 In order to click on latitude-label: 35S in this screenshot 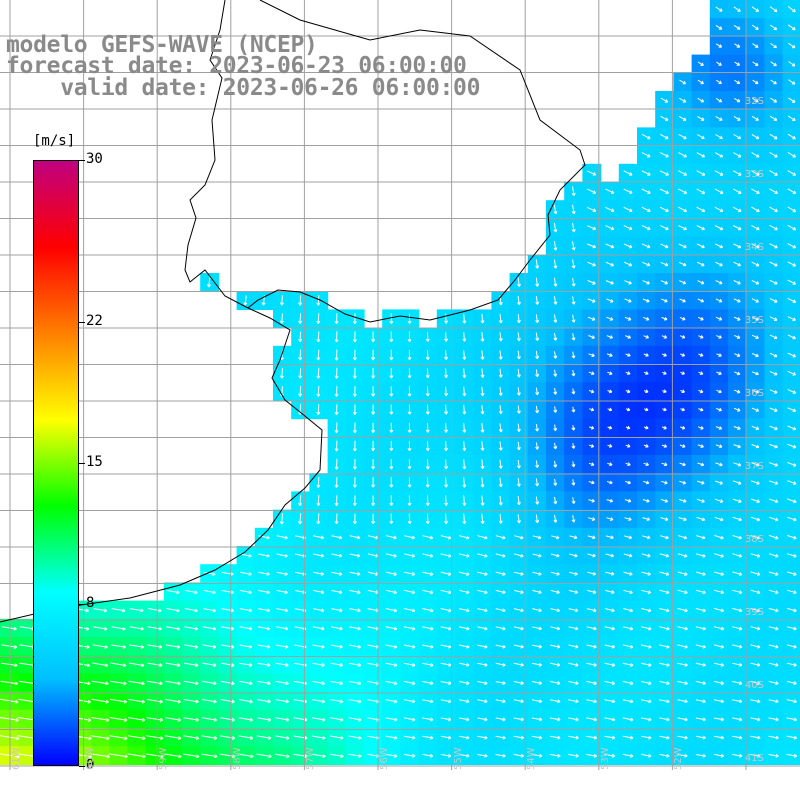, I will do `click(754, 320)`.